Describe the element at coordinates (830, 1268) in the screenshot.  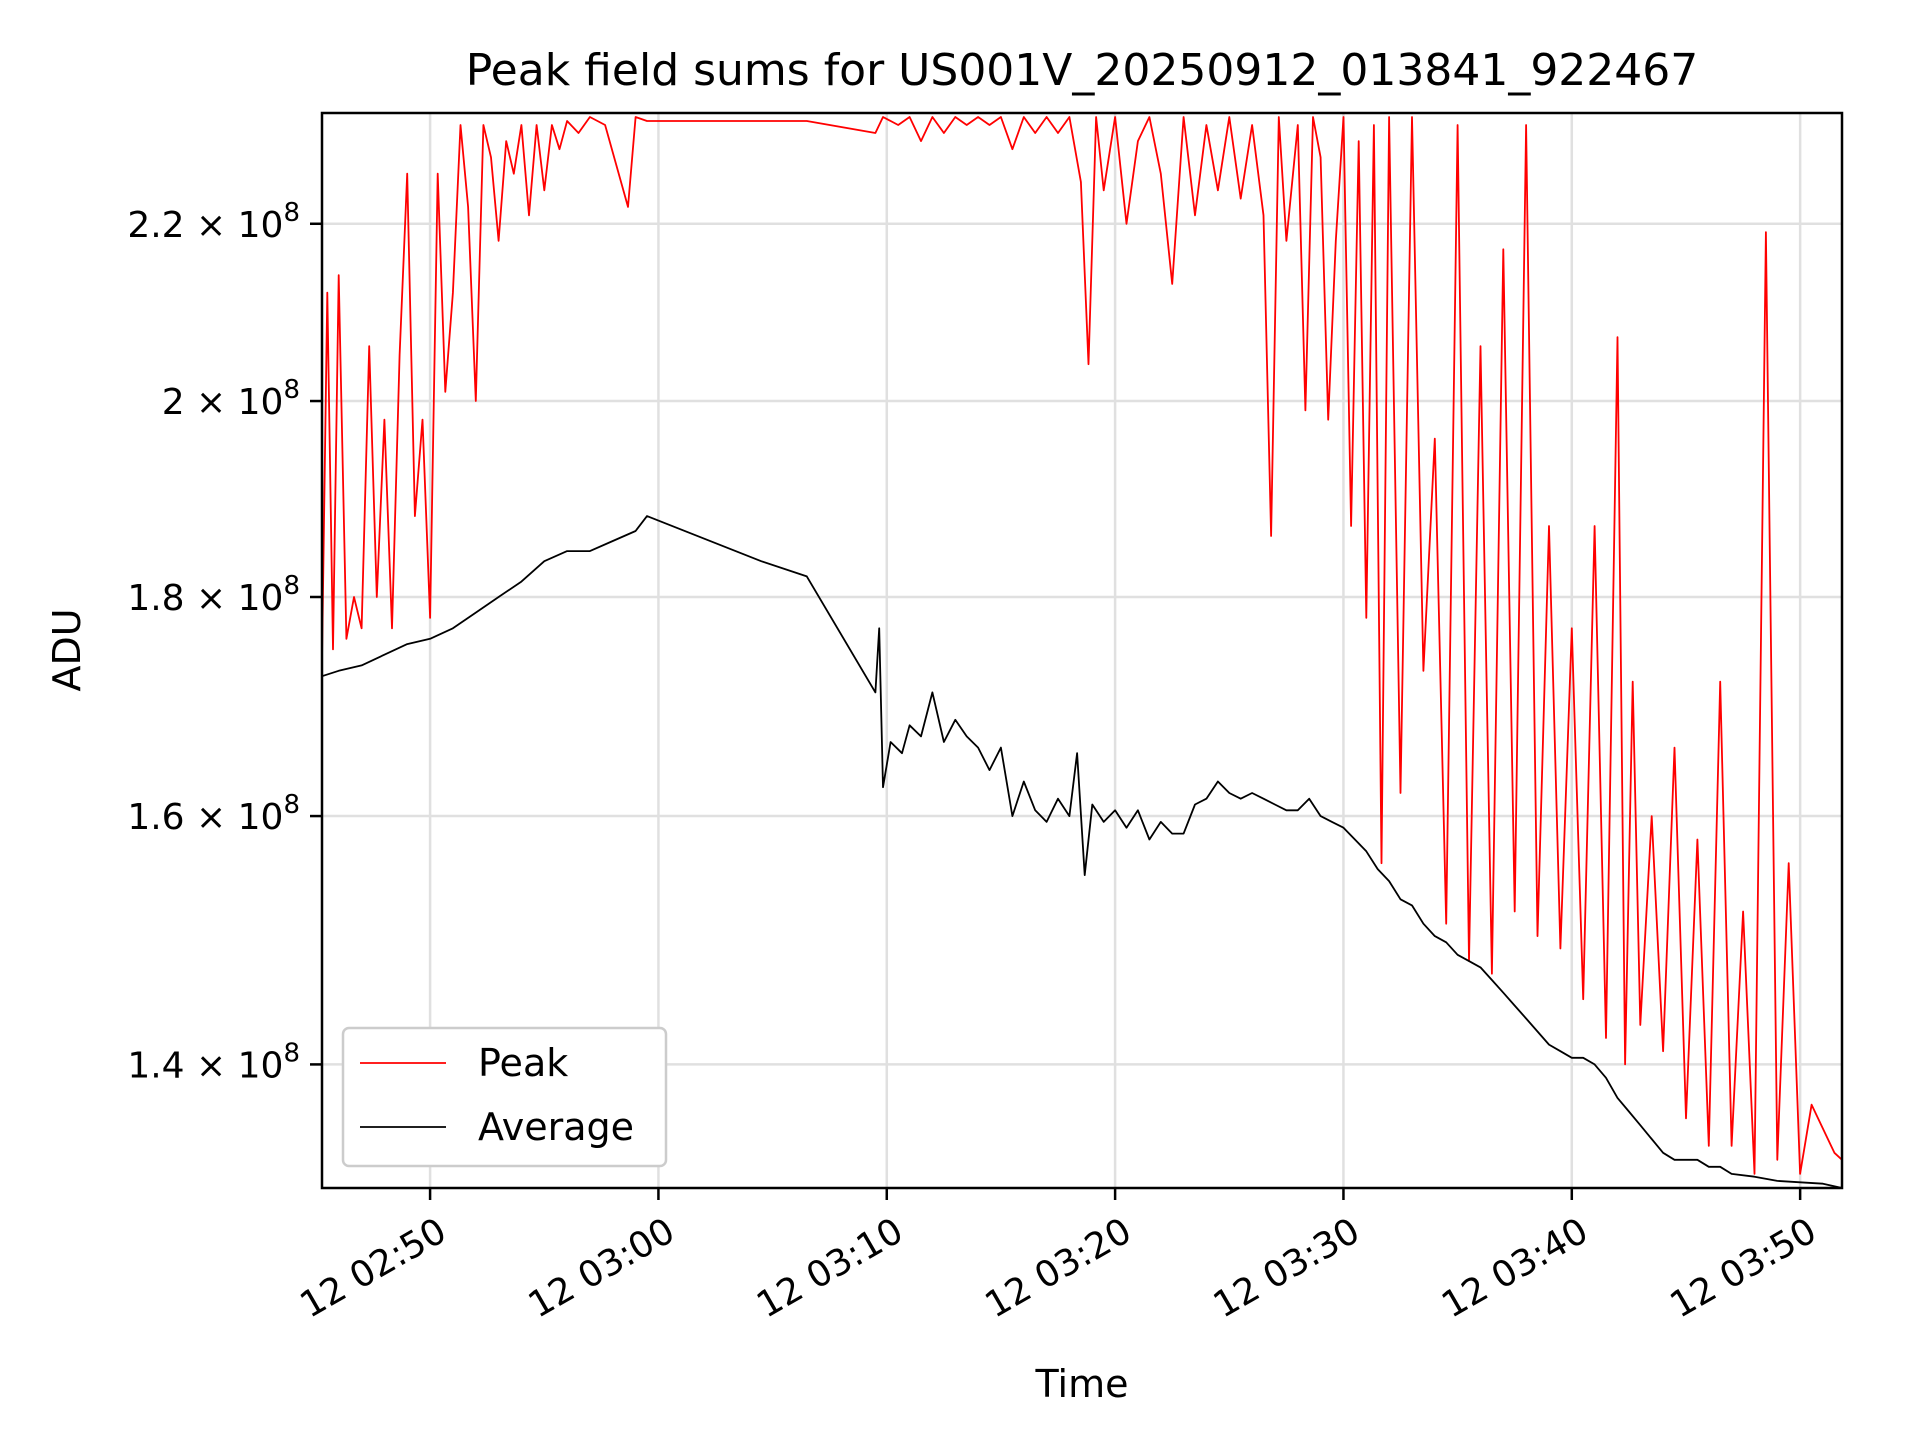
I see `x-tick-label: 12 03:10` at that location.